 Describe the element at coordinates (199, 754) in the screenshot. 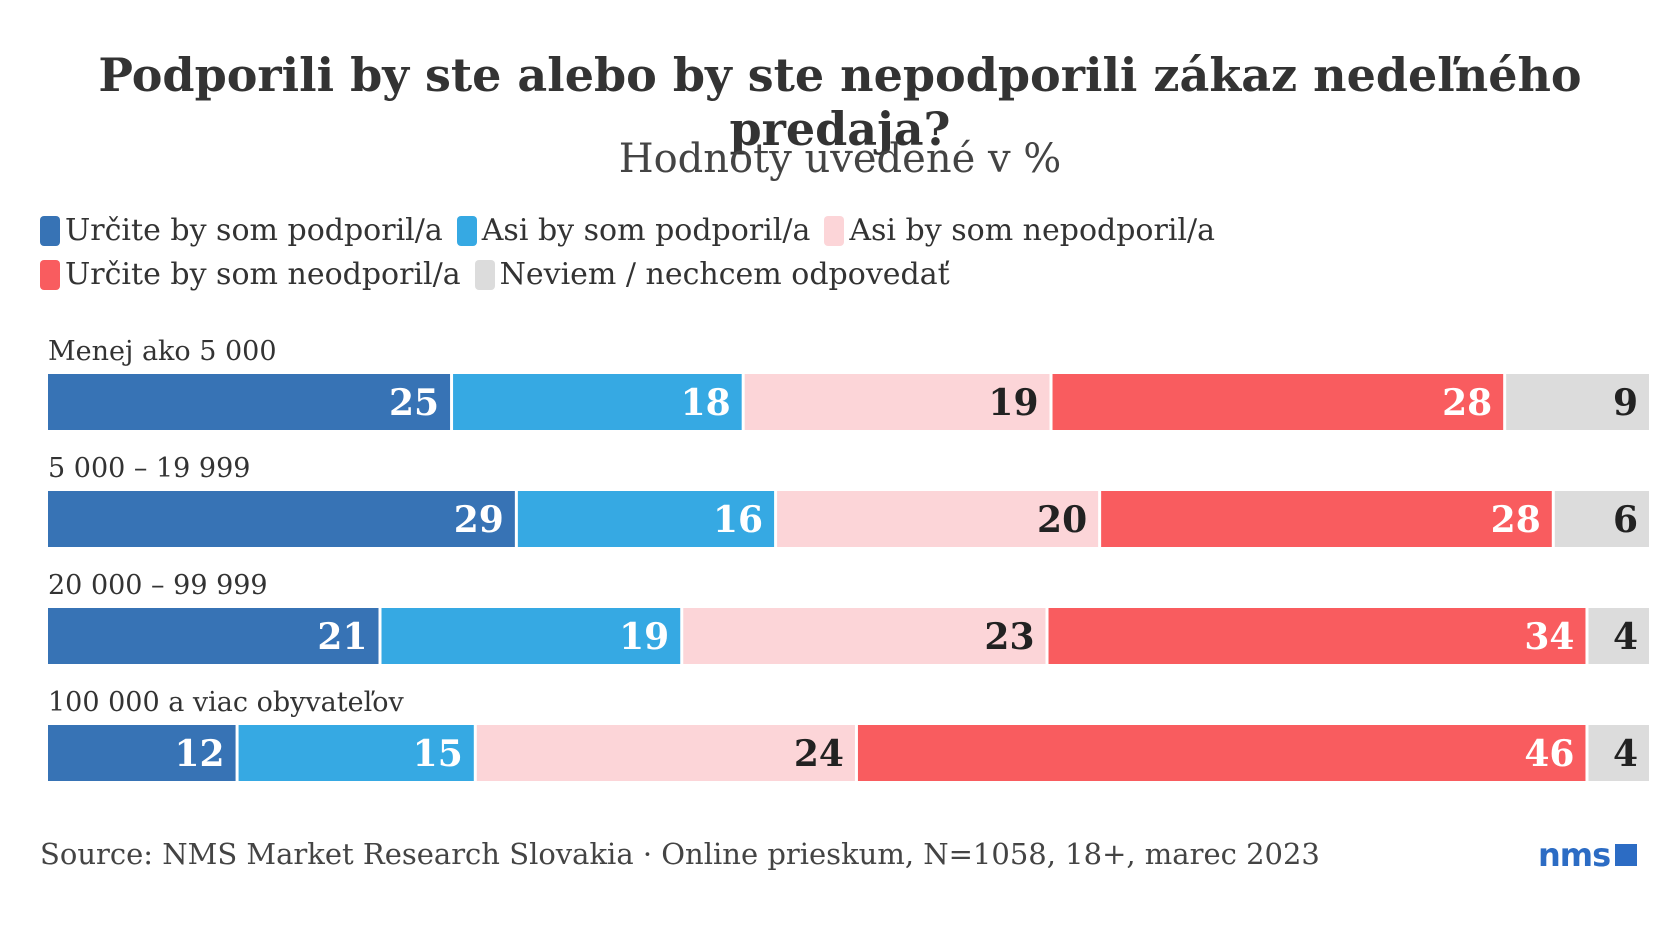

I see `data-label: 12` at that location.